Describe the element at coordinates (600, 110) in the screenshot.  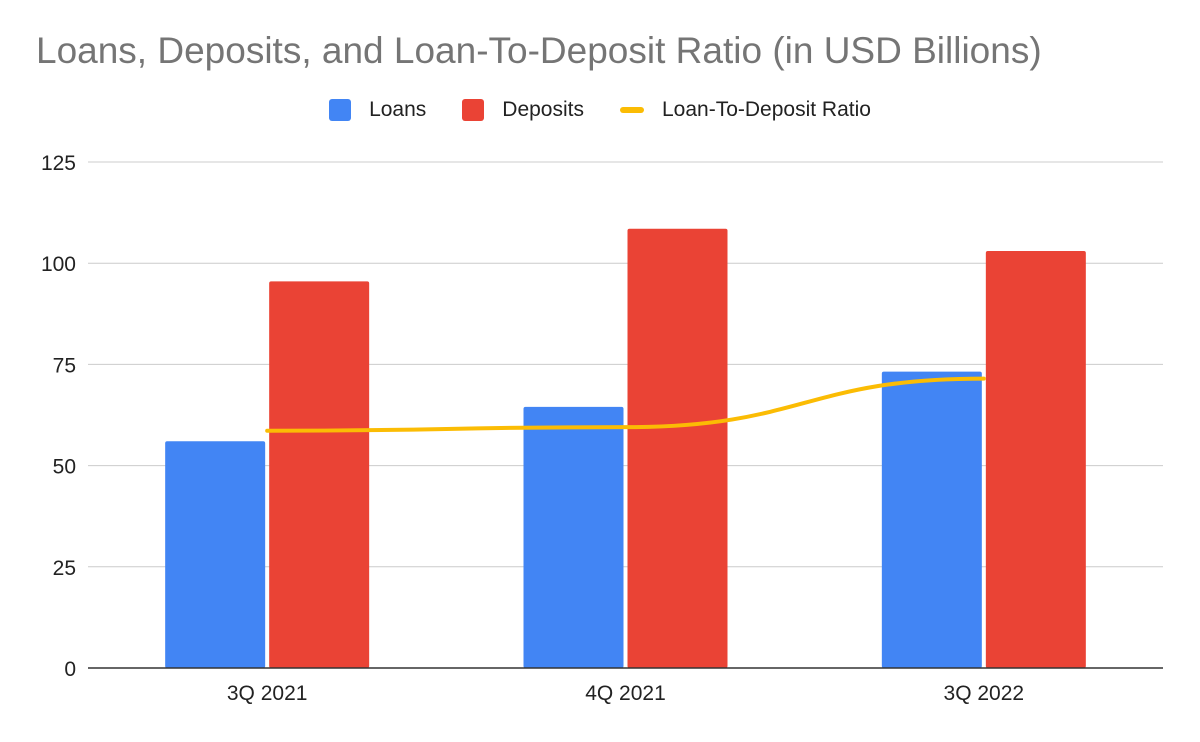
I see `legend: Loans Deposits Loan-To-Deposit Ratio` at that location.